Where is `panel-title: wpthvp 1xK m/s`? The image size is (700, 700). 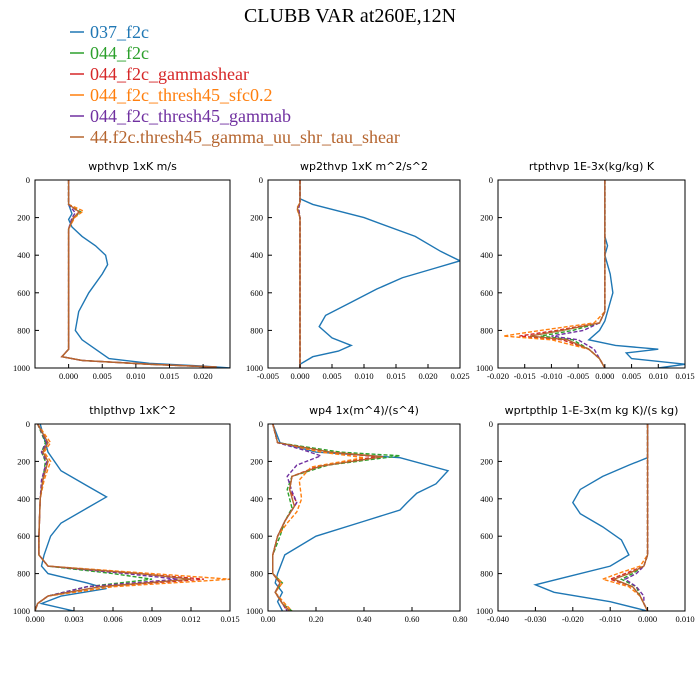
panel-title: wpthvp 1xK m/s is located at coordinates (132, 166).